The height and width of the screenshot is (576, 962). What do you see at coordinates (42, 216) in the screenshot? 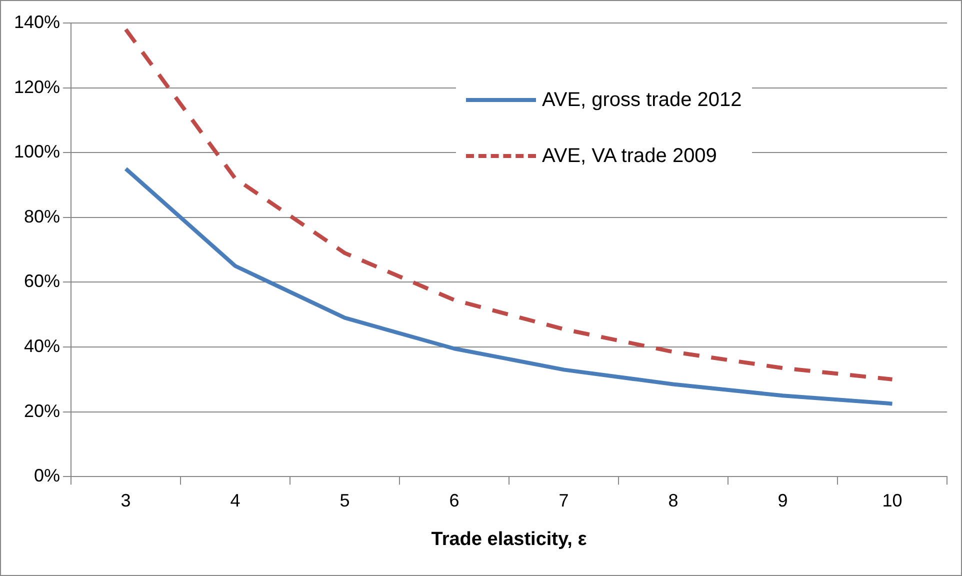
I see `y-tick-label: 80%` at bounding box center [42, 216].